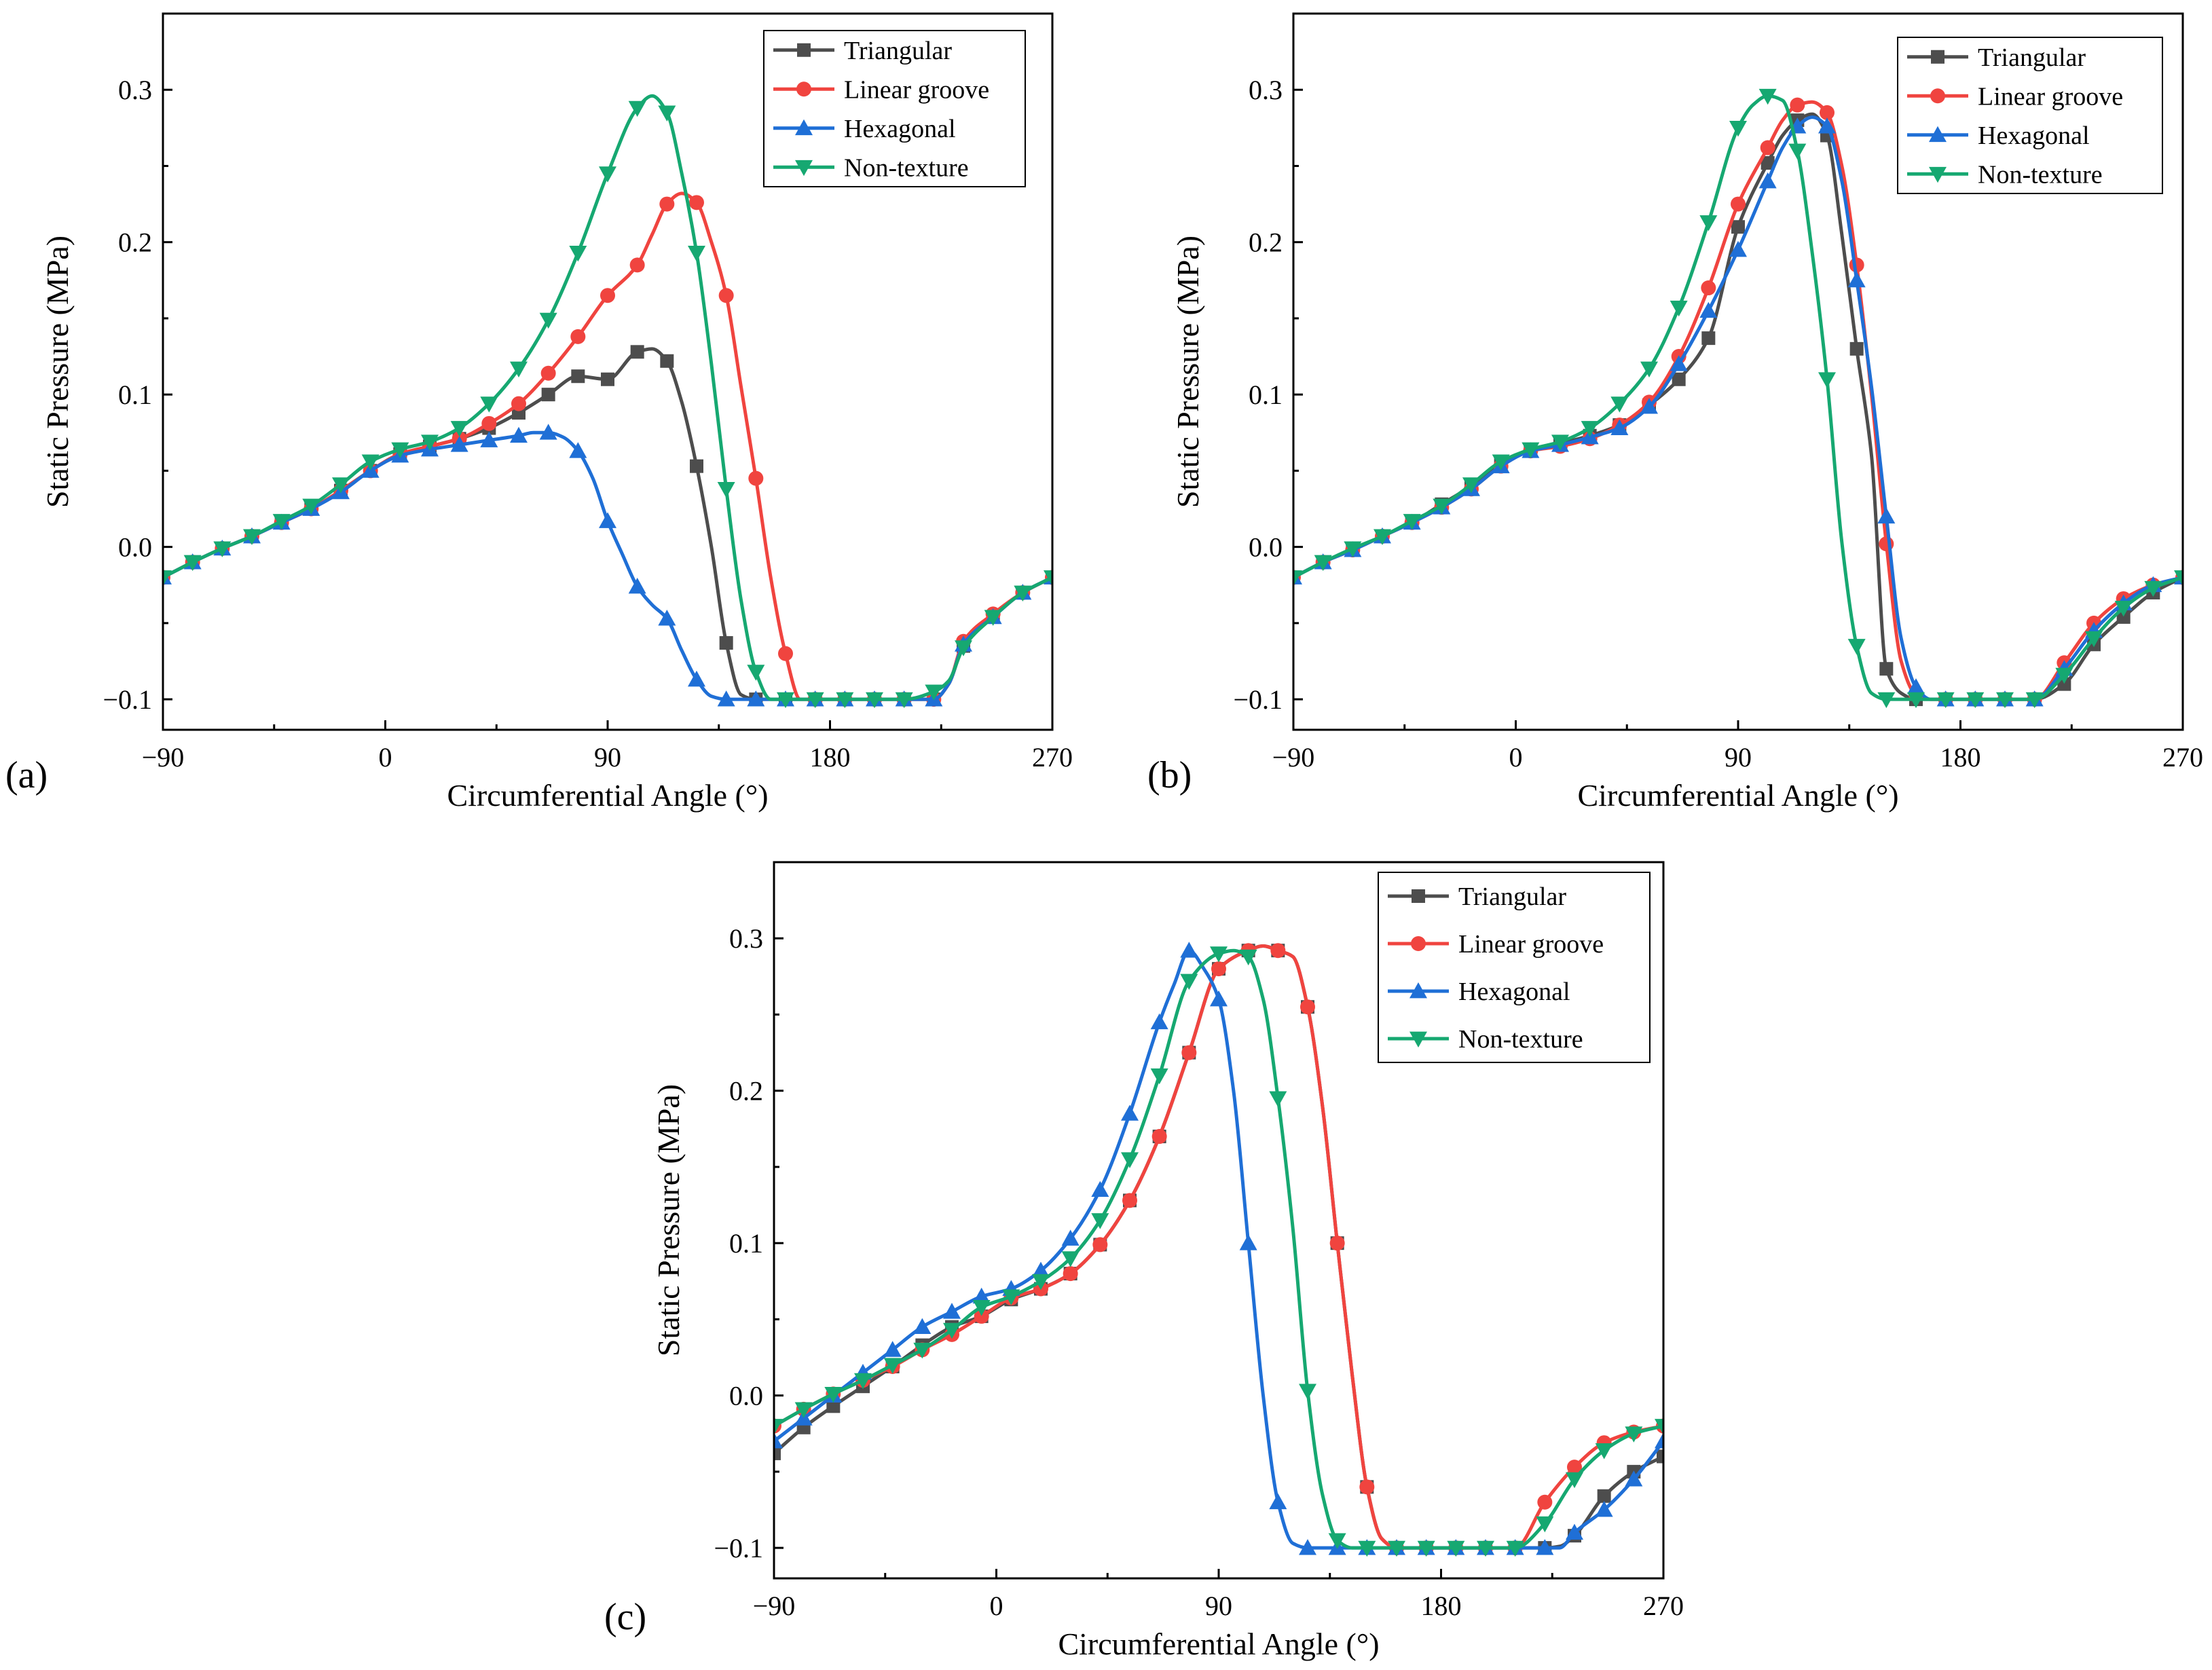 The image size is (2212, 1670). I want to click on y-axis-title: Static Pressure (MPa), so click(1188, 372).